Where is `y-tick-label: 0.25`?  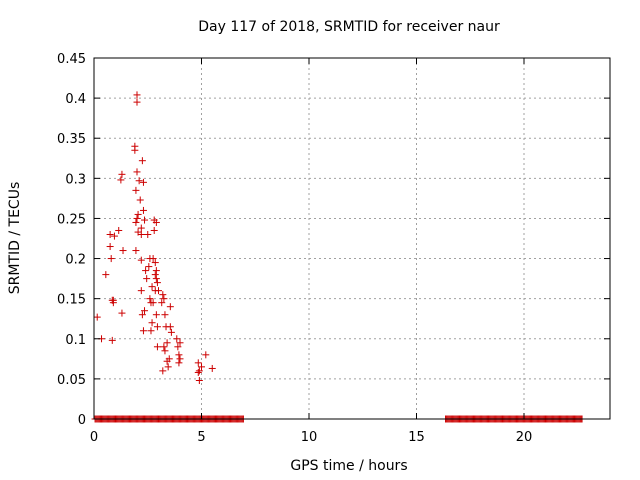 y-tick-label: 0.25 is located at coordinates (71, 219).